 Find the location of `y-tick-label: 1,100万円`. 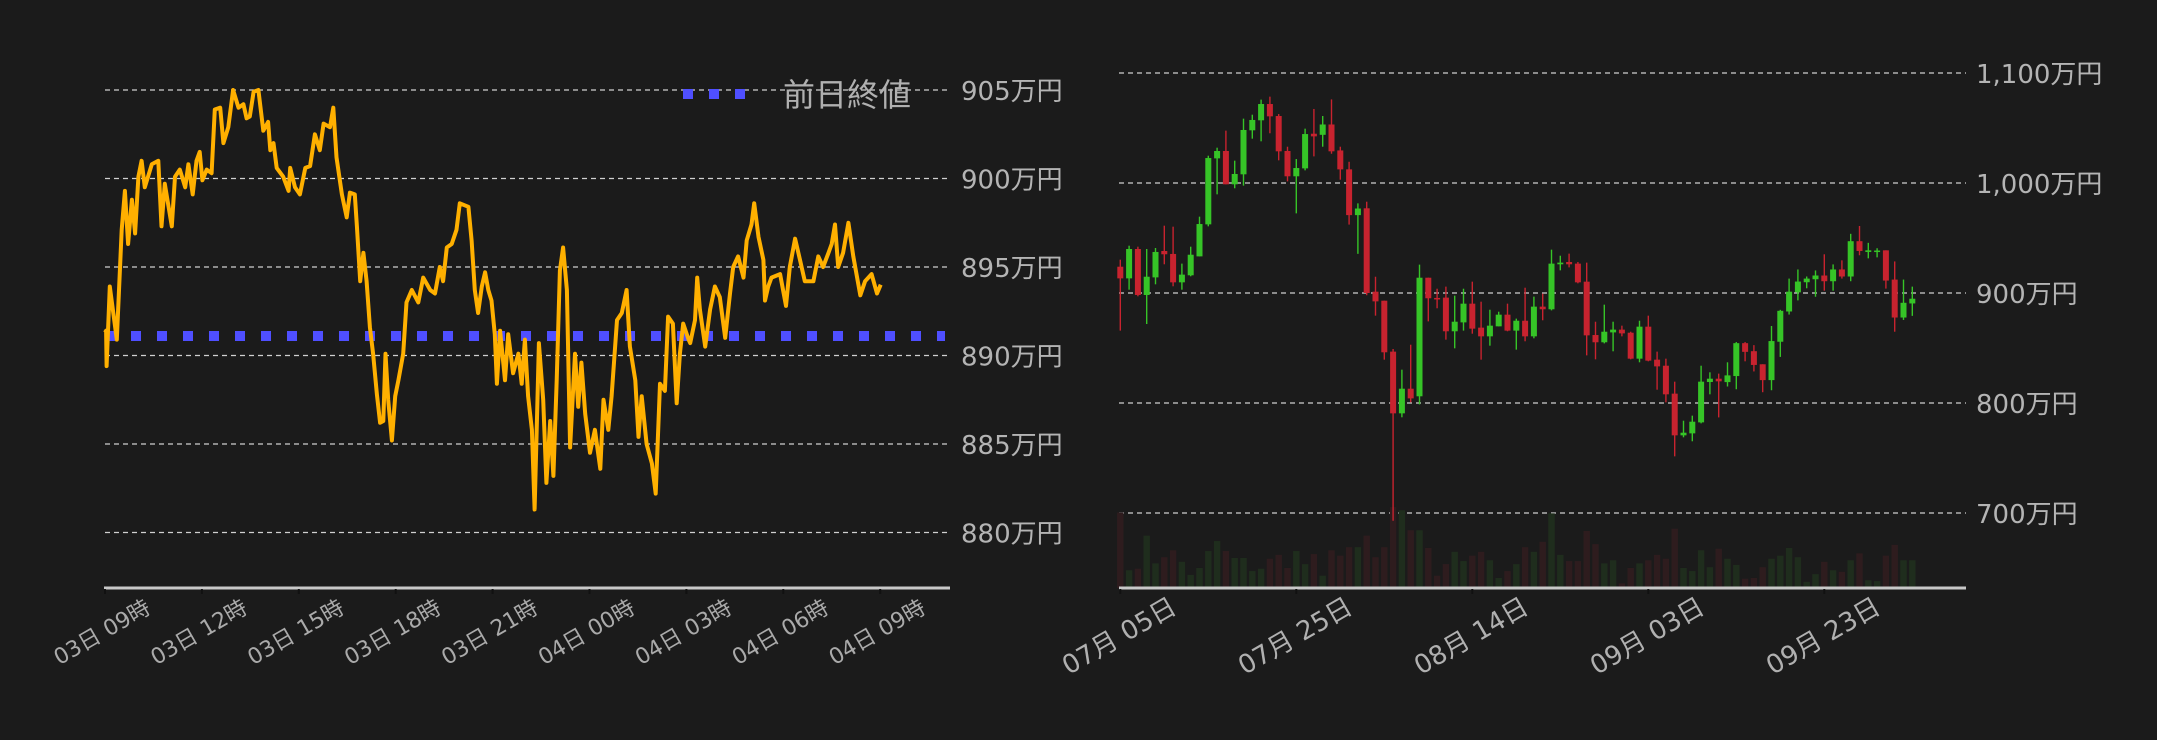

y-tick-label: 1,100万円 is located at coordinates (2039, 75).